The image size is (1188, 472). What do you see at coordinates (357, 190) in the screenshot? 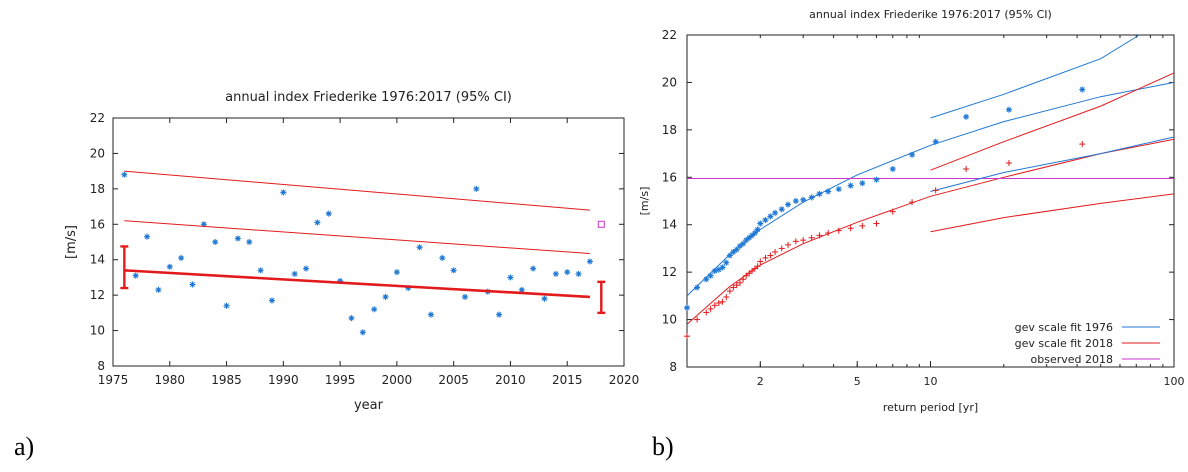
I see `plot-a-ci-line` at bounding box center [357, 190].